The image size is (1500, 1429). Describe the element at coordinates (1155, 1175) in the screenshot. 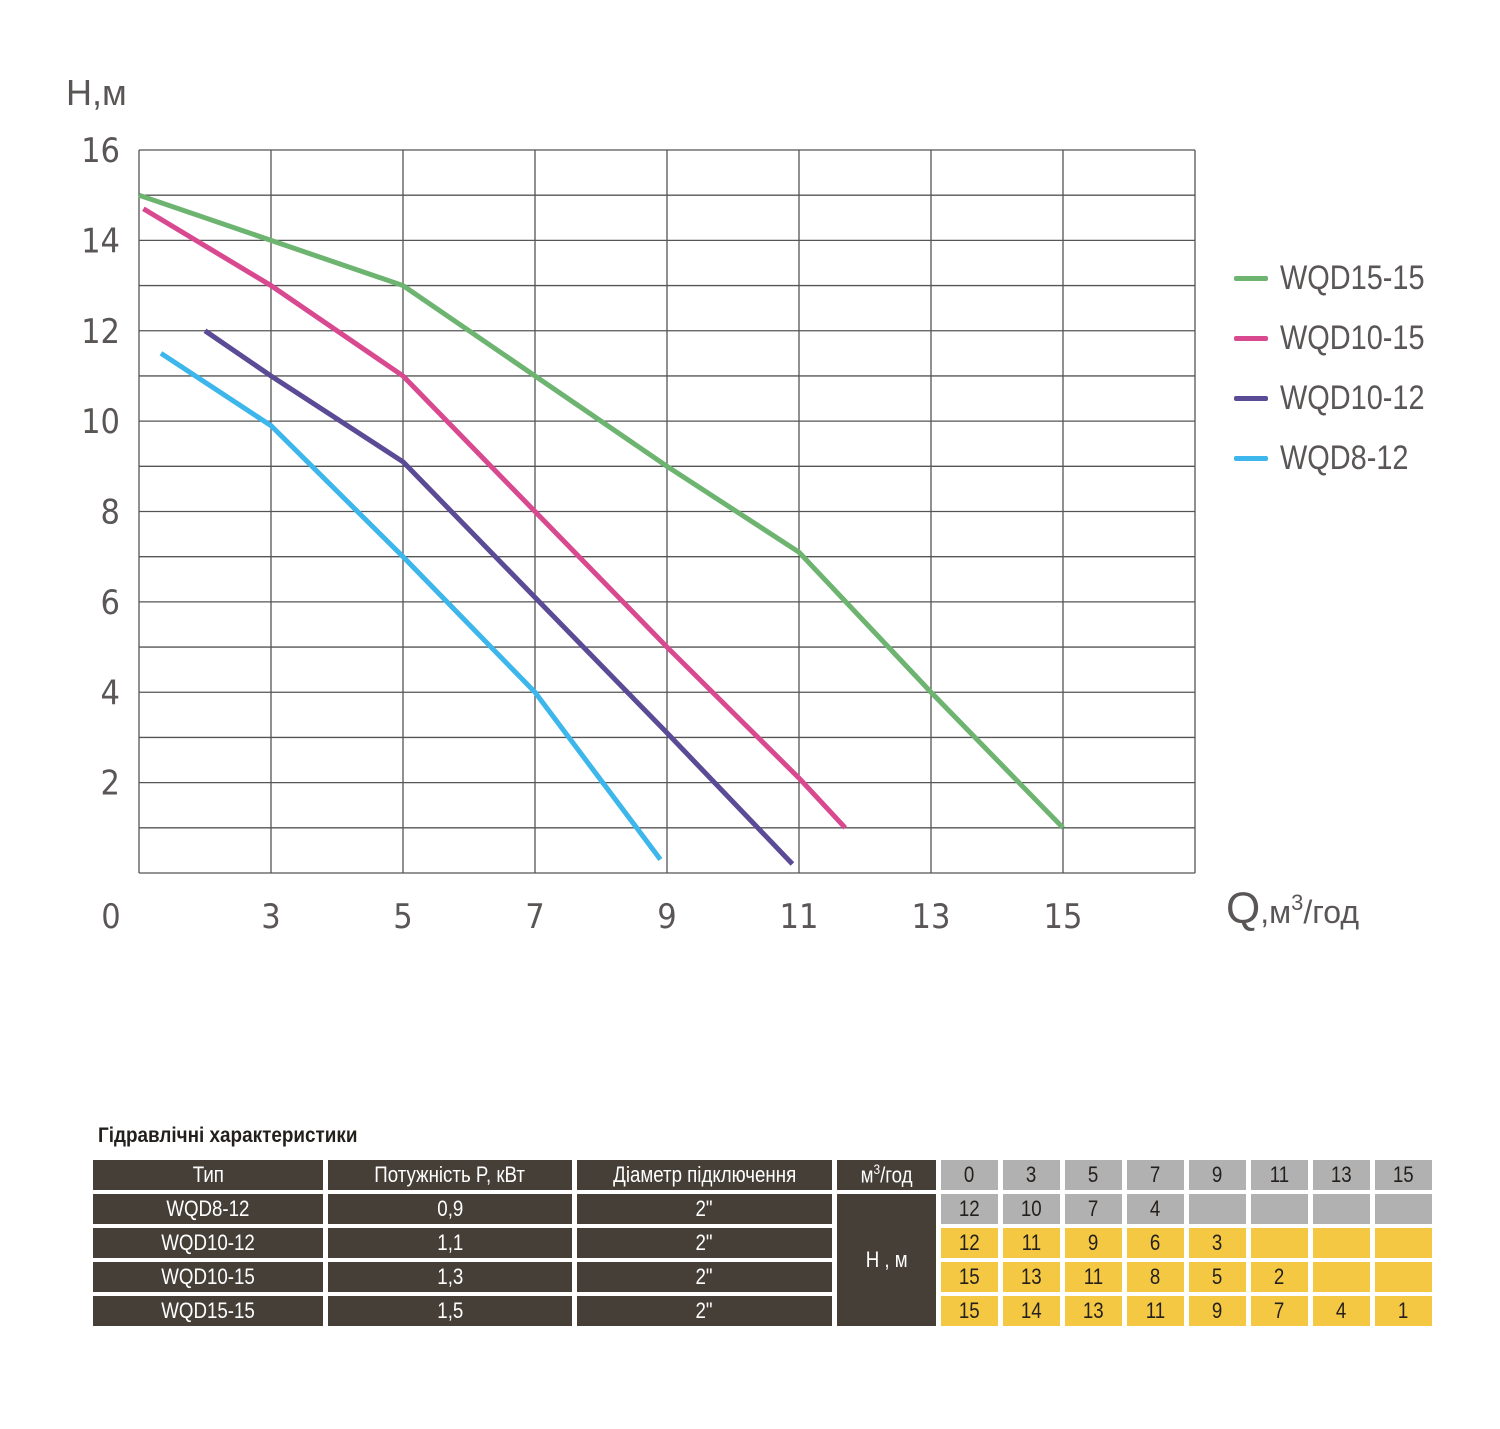

I see `flow-value: 7` at that location.